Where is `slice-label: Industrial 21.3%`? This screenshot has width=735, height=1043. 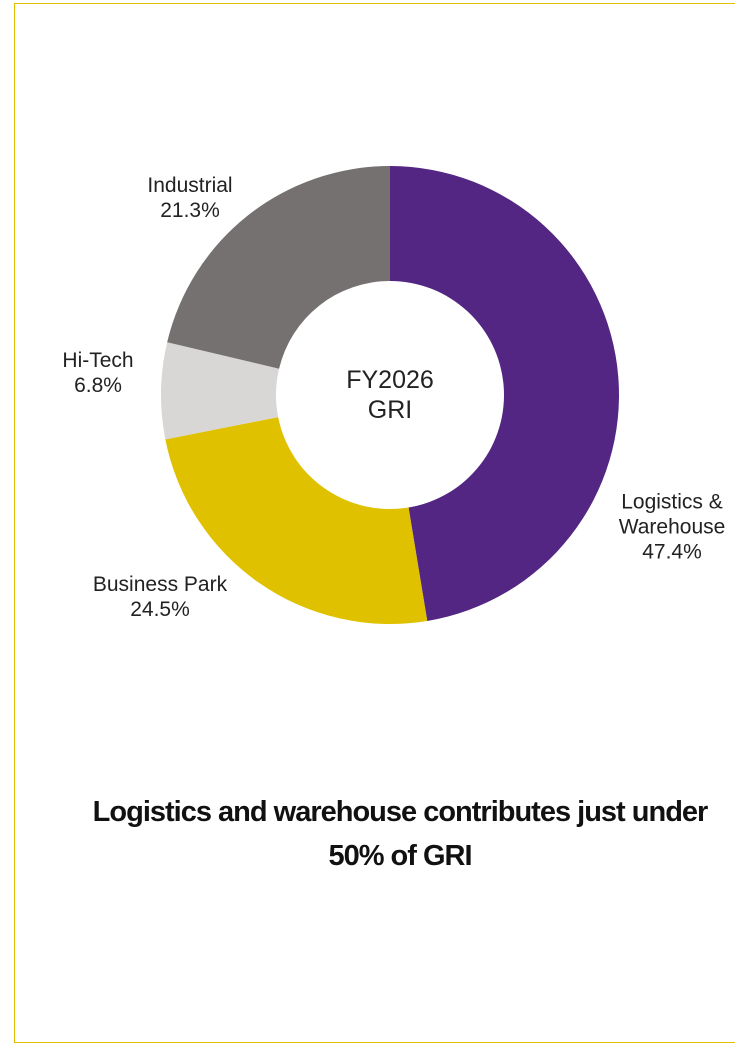 slice-label: Industrial 21.3% is located at coordinates (190, 198).